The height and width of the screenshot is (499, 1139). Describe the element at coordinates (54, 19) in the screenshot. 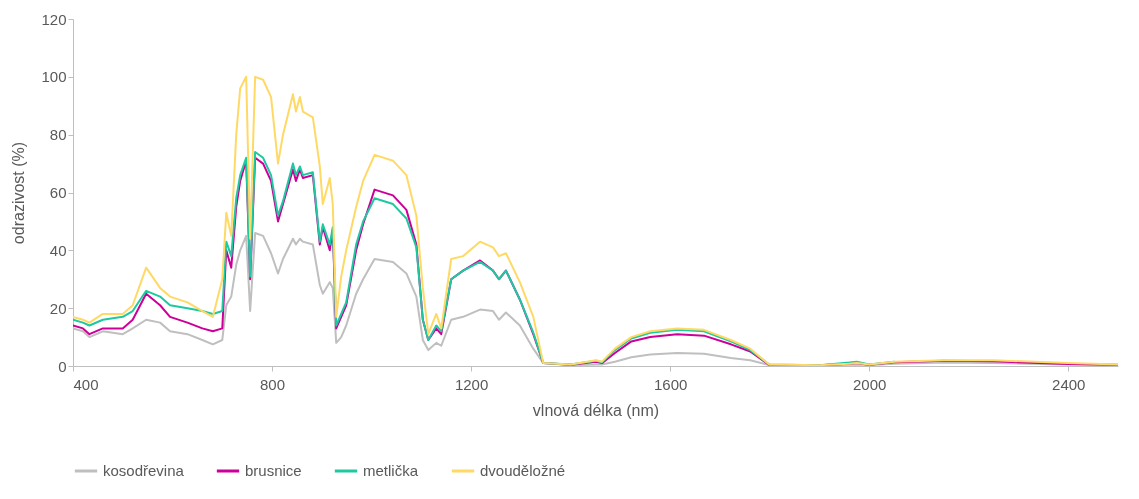

I see `y-tick-label: 120` at that location.